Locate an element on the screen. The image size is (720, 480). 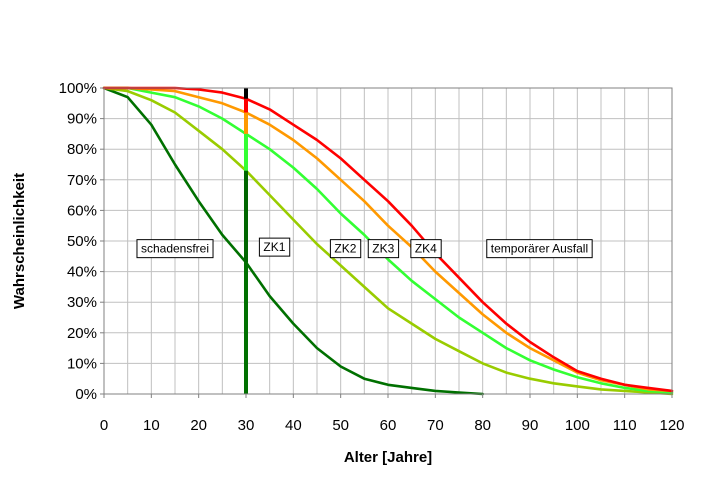
x-tick-label: 0 is located at coordinates (104, 425).